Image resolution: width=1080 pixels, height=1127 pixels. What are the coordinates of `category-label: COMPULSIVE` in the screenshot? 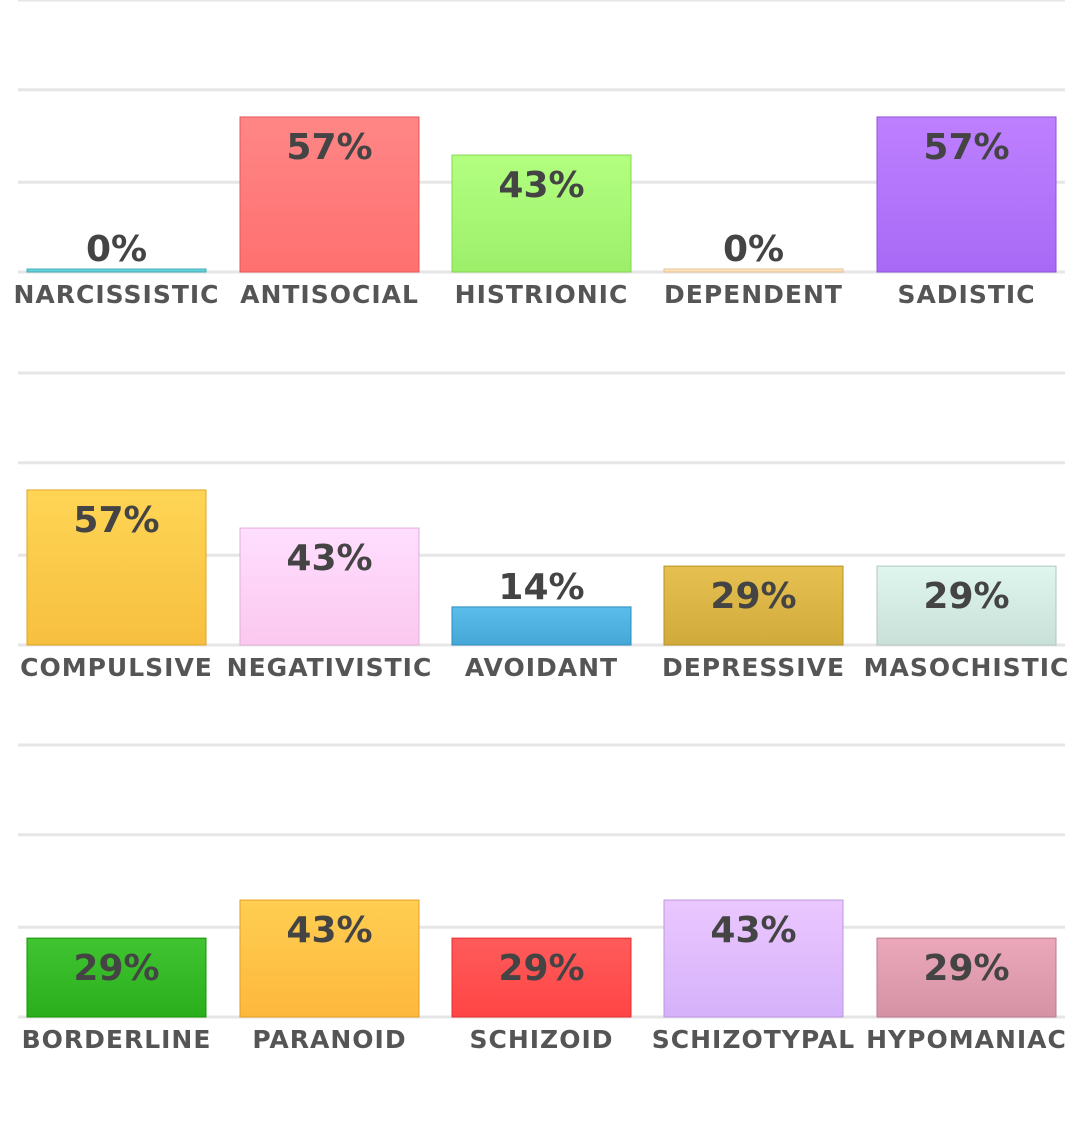 It's located at (116, 667).